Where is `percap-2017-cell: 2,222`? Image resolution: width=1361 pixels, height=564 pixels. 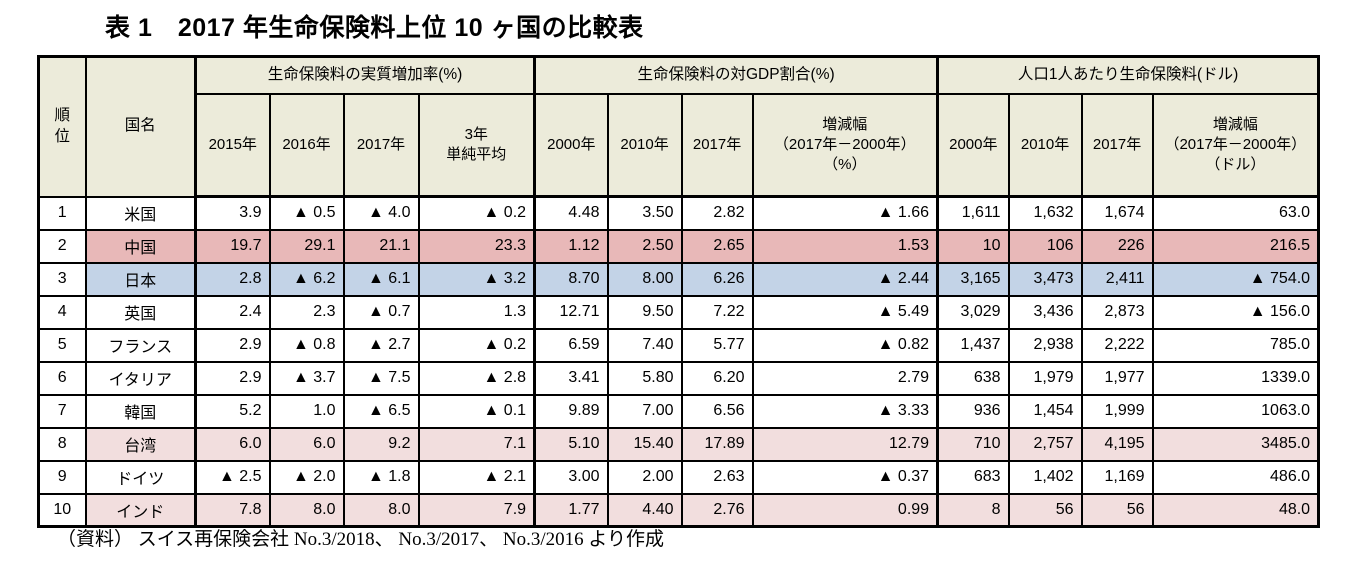
percap-2017-cell: 2,222 is located at coordinates (1117, 345).